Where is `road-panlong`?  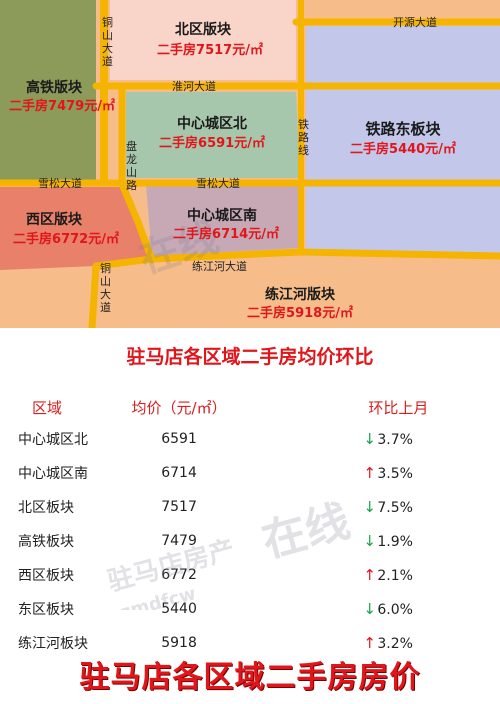 road-panlong is located at coordinates (137, 174).